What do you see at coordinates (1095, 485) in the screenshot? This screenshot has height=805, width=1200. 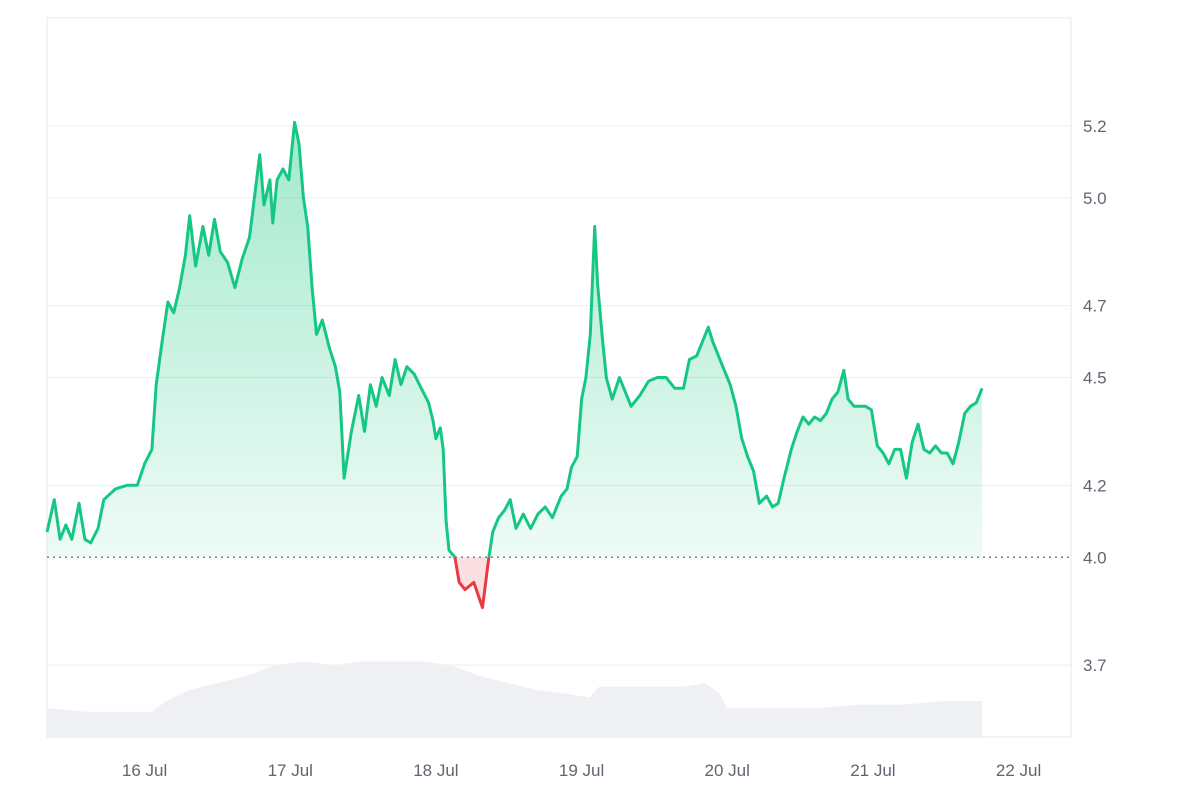 I see `y-tick-label: 4.2` at bounding box center [1095, 485].